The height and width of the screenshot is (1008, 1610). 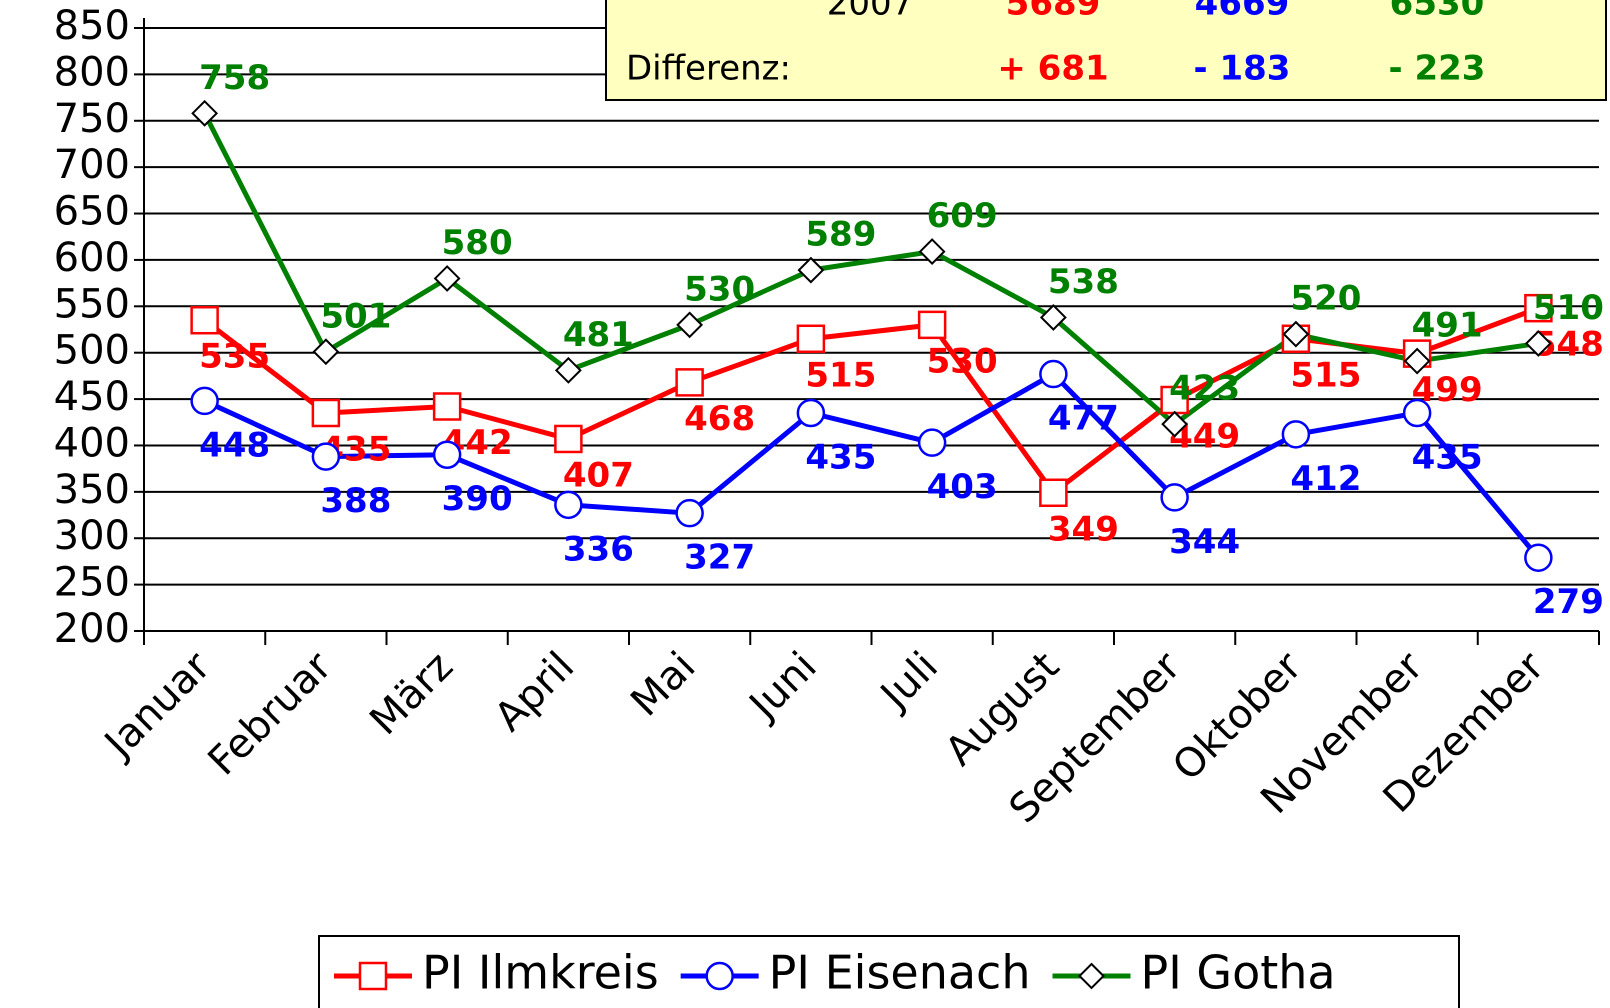 What do you see at coordinates (477, 499) in the screenshot?
I see `data-label: 390` at bounding box center [477, 499].